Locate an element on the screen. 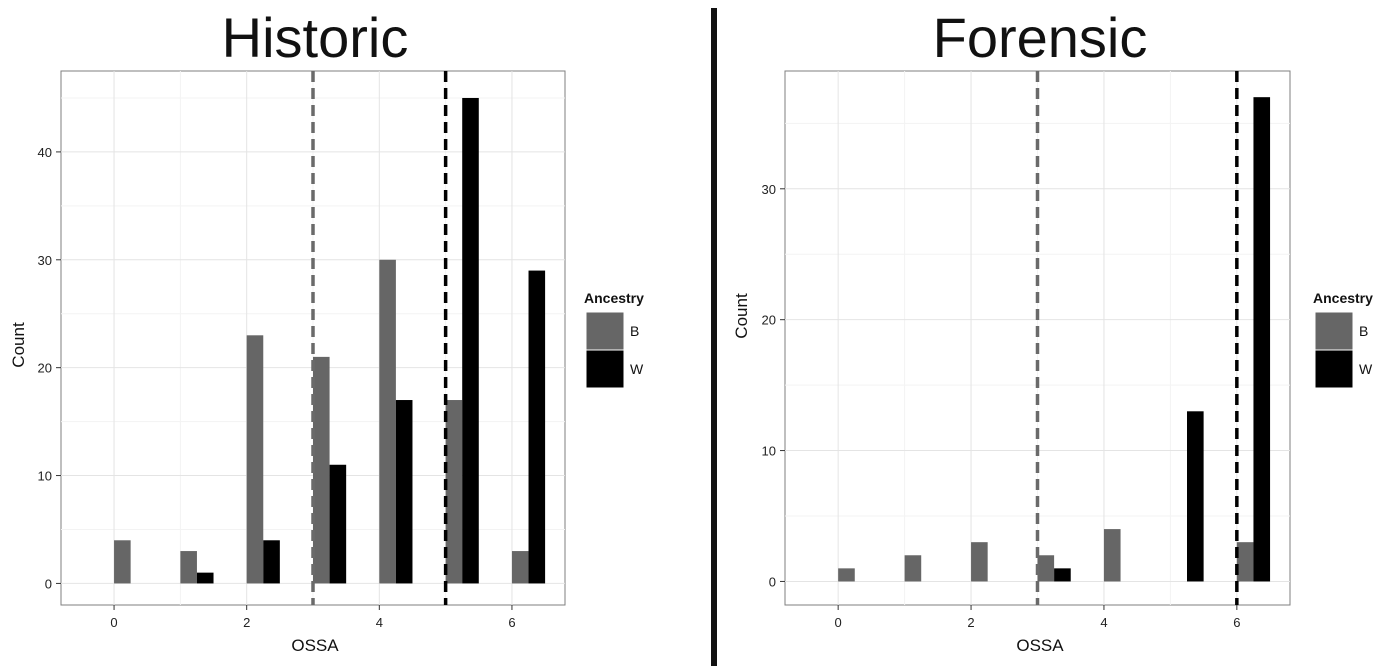 The height and width of the screenshot is (666, 1399). y-tick-label: 40 is located at coordinates (45, 152).